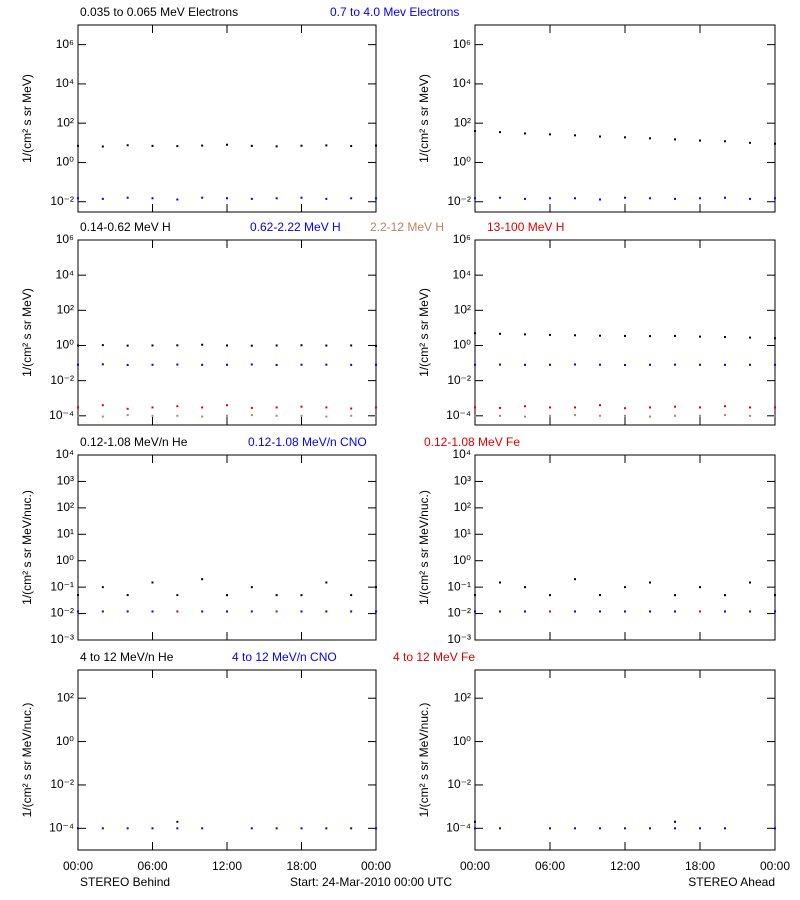  What do you see at coordinates (152, 866) in the screenshot?
I see `x-tick-label: 06:00` at bounding box center [152, 866].